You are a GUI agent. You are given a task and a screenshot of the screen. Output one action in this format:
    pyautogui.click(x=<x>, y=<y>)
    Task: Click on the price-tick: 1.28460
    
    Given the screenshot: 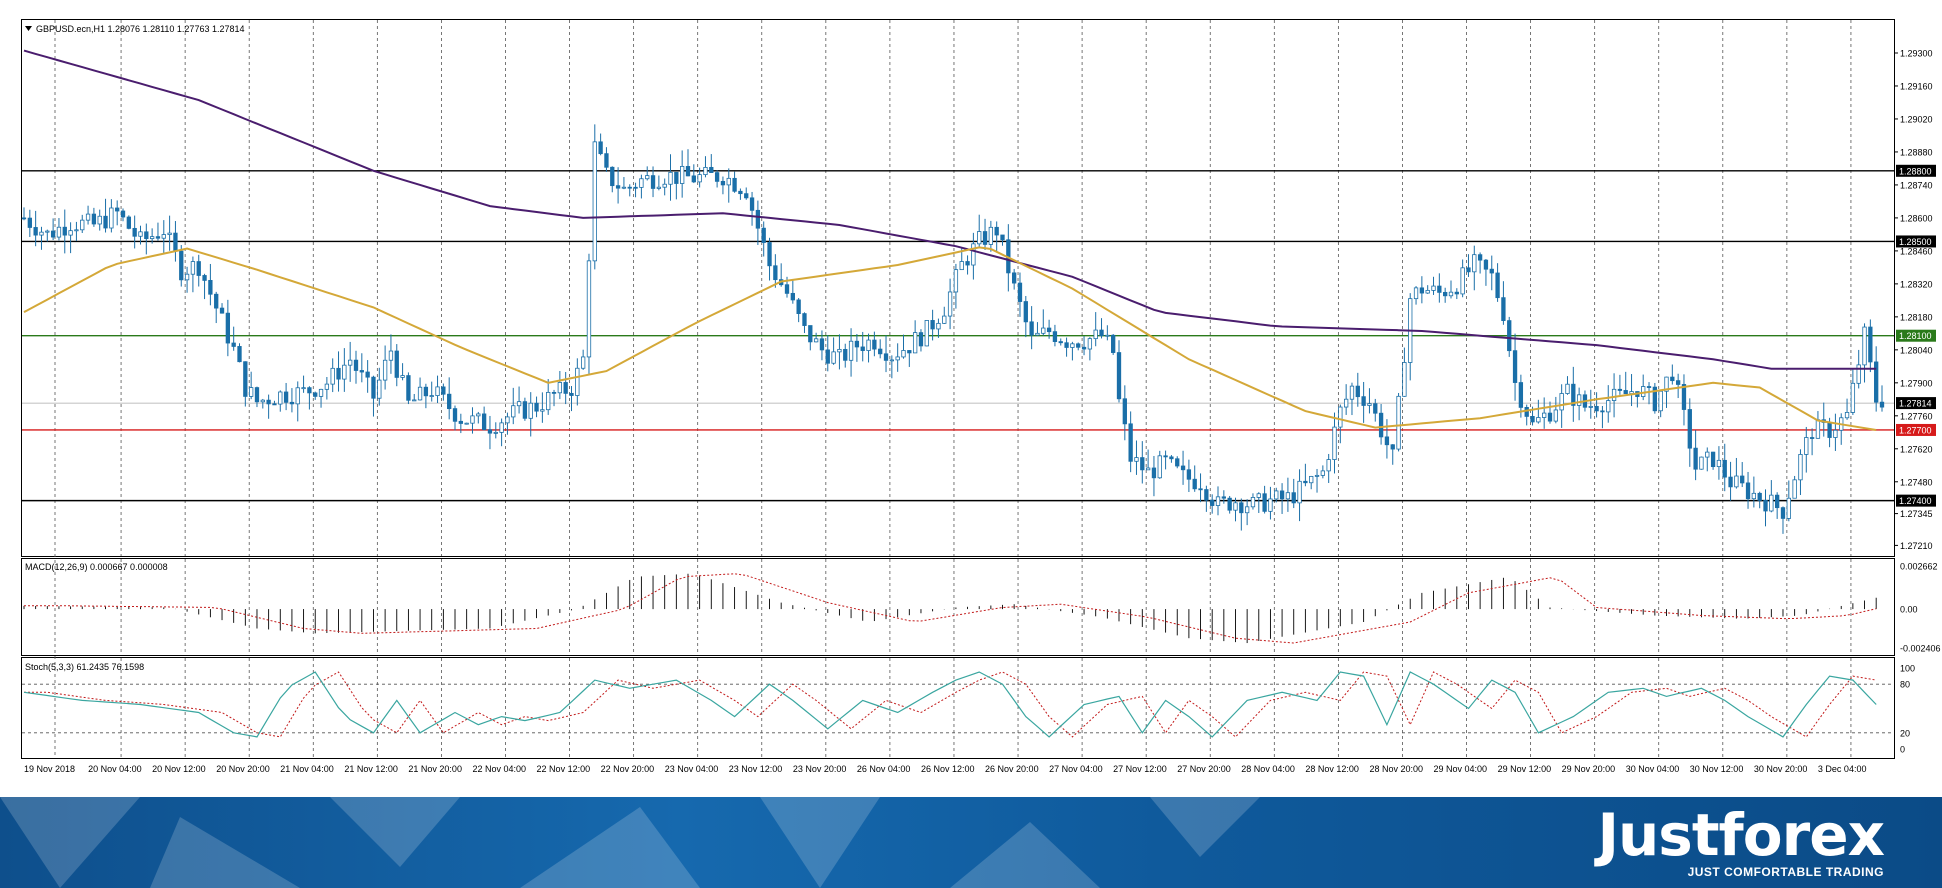 What is the action you would take?
    pyautogui.click(x=1916, y=251)
    